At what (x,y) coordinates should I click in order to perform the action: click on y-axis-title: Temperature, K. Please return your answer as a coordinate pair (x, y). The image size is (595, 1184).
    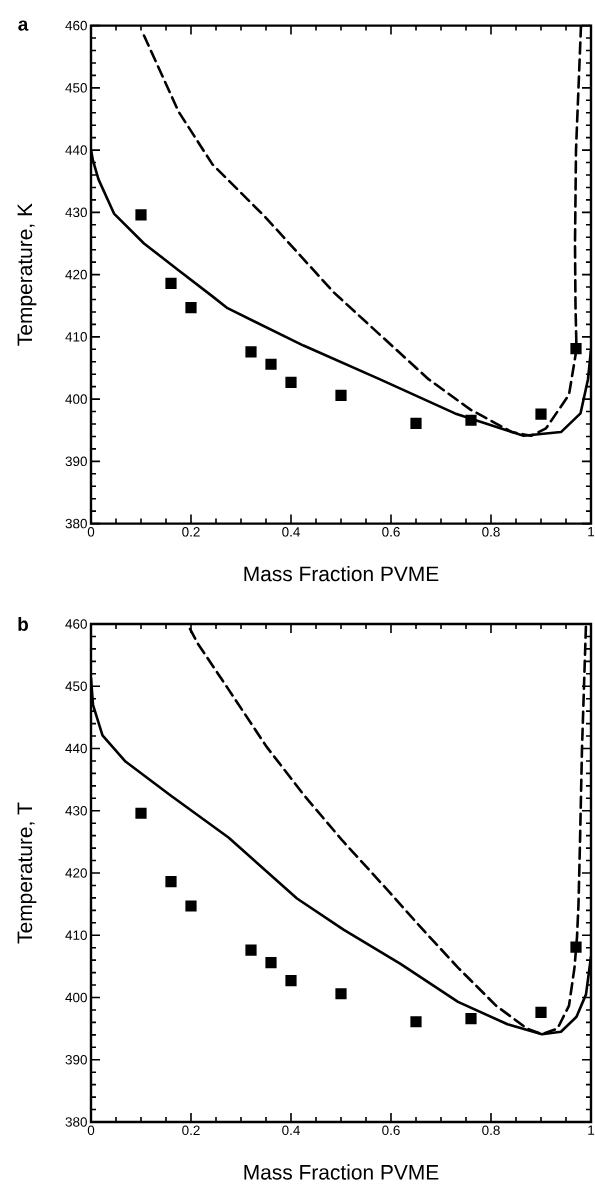
    Looking at the image, I should click on (27, 274).